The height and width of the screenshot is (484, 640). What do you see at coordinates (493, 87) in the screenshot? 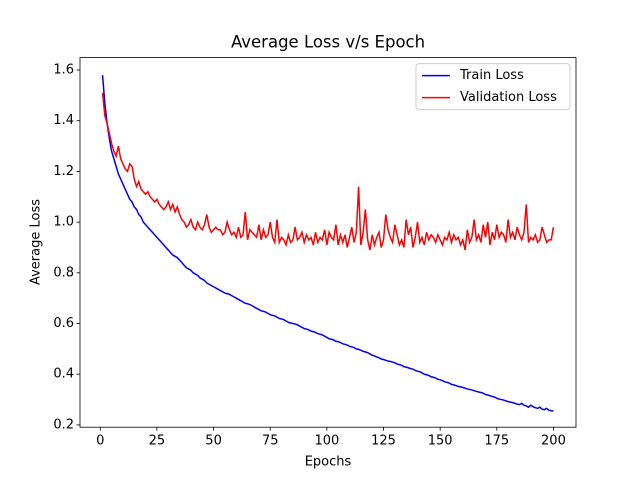
I see `legend-box` at bounding box center [493, 87].